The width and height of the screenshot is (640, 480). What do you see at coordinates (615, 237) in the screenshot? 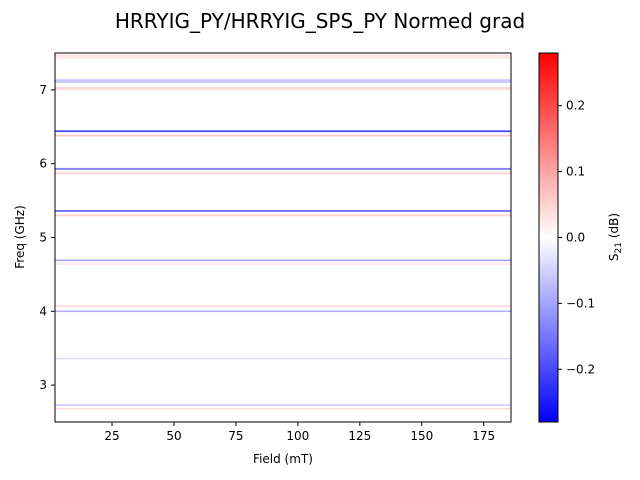
I see `colorbar-label: S21 (dB)` at bounding box center [615, 237].